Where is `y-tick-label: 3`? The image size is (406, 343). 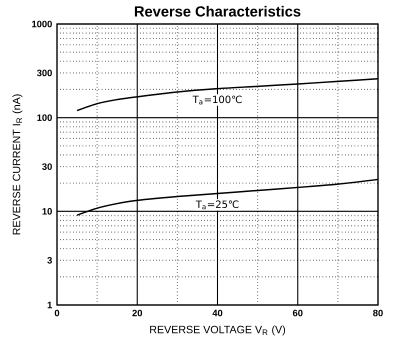 y-tick-label: 3 is located at coordinates (49, 260).